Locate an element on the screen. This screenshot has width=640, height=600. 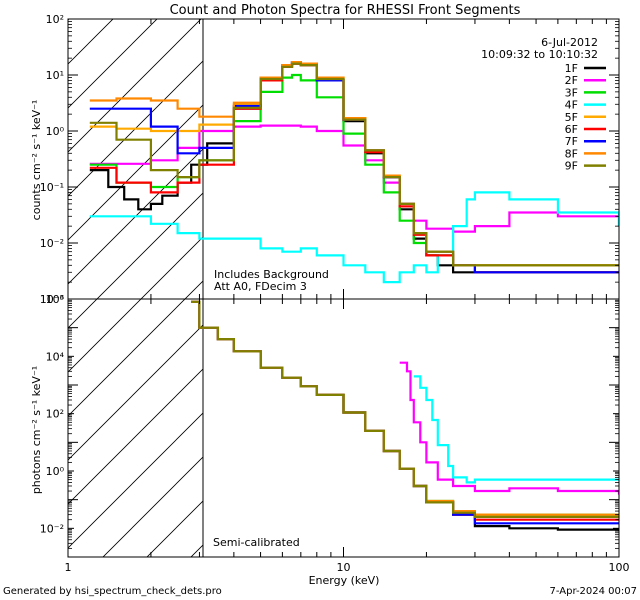
x-tick-label: 1 is located at coordinates (68, 567).